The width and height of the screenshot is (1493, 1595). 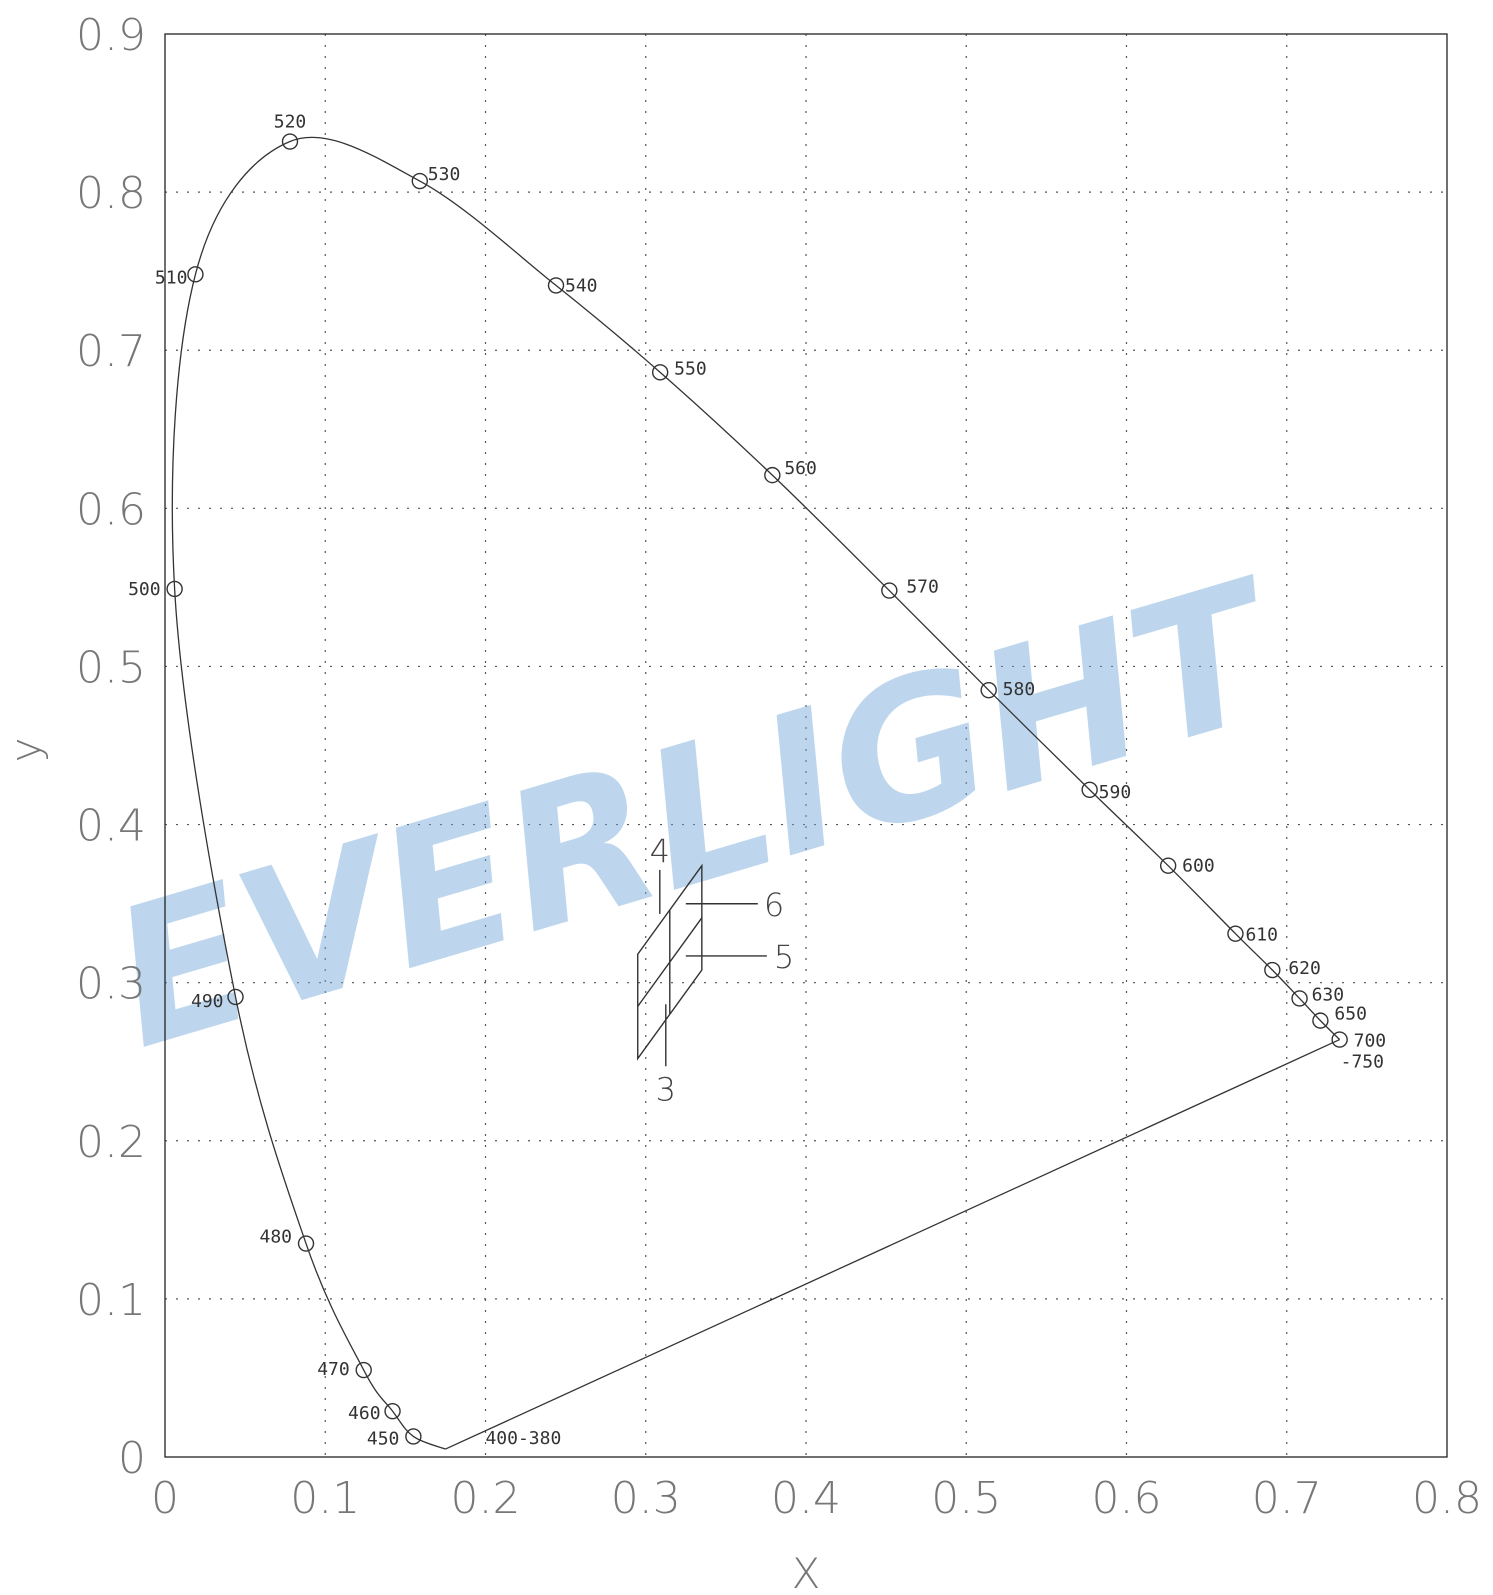 I want to click on wavelength-label: 540, so click(x=581, y=285).